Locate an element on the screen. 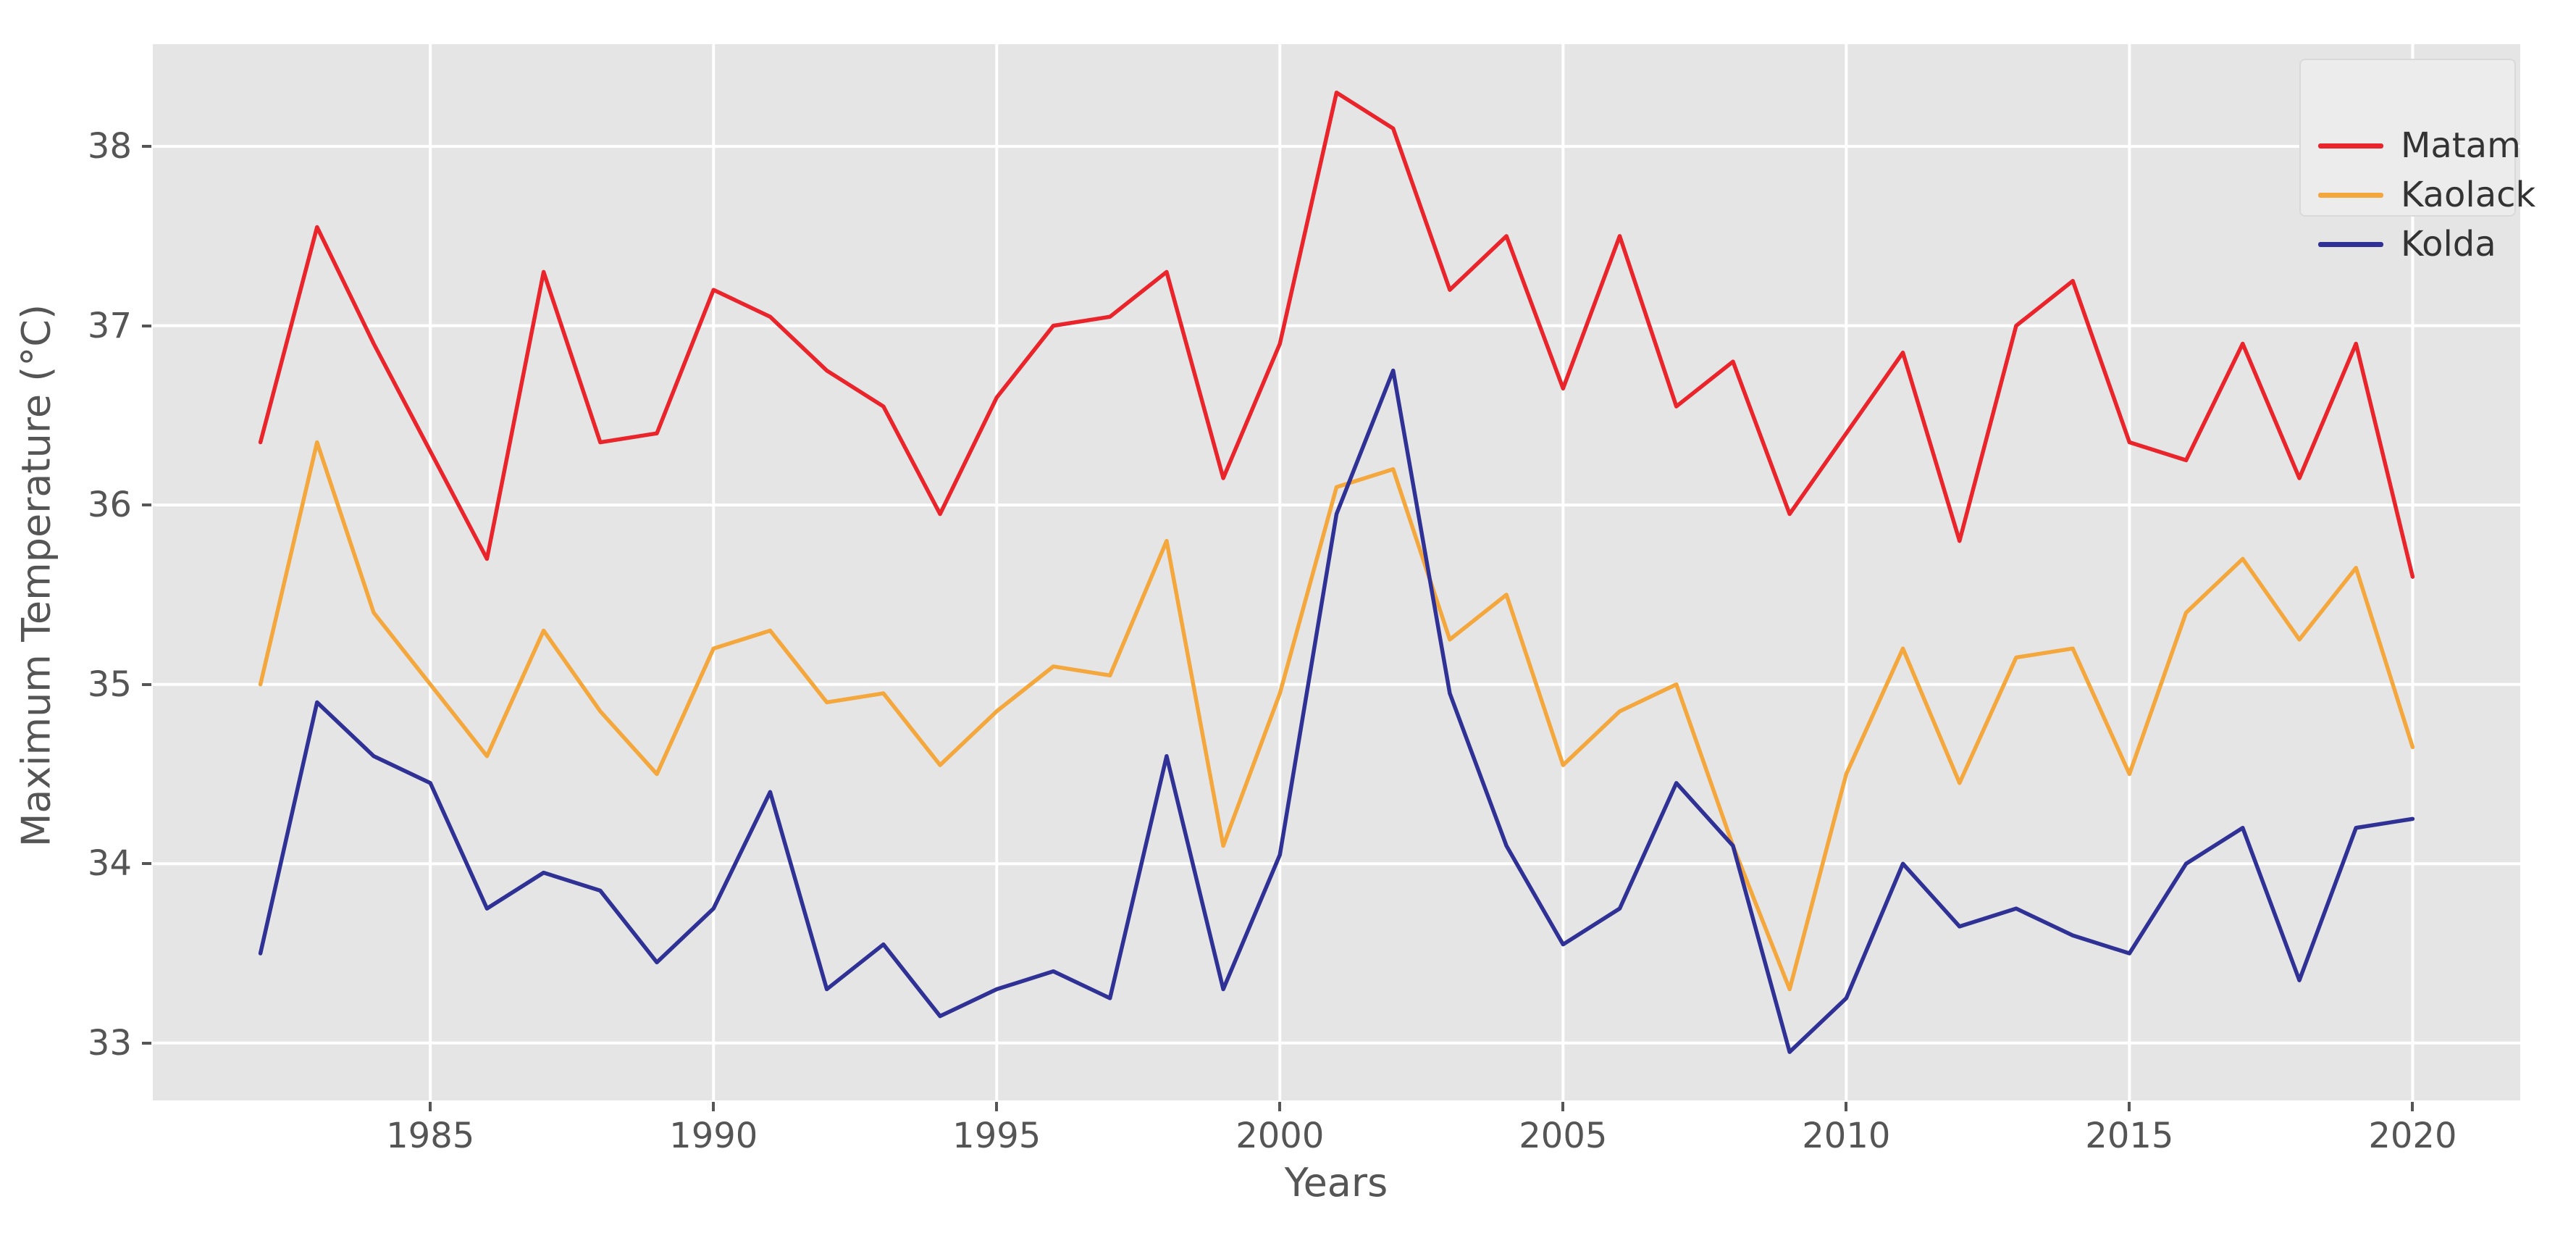  x-tick-label-2010: 2010 is located at coordinates (1846, 1136).